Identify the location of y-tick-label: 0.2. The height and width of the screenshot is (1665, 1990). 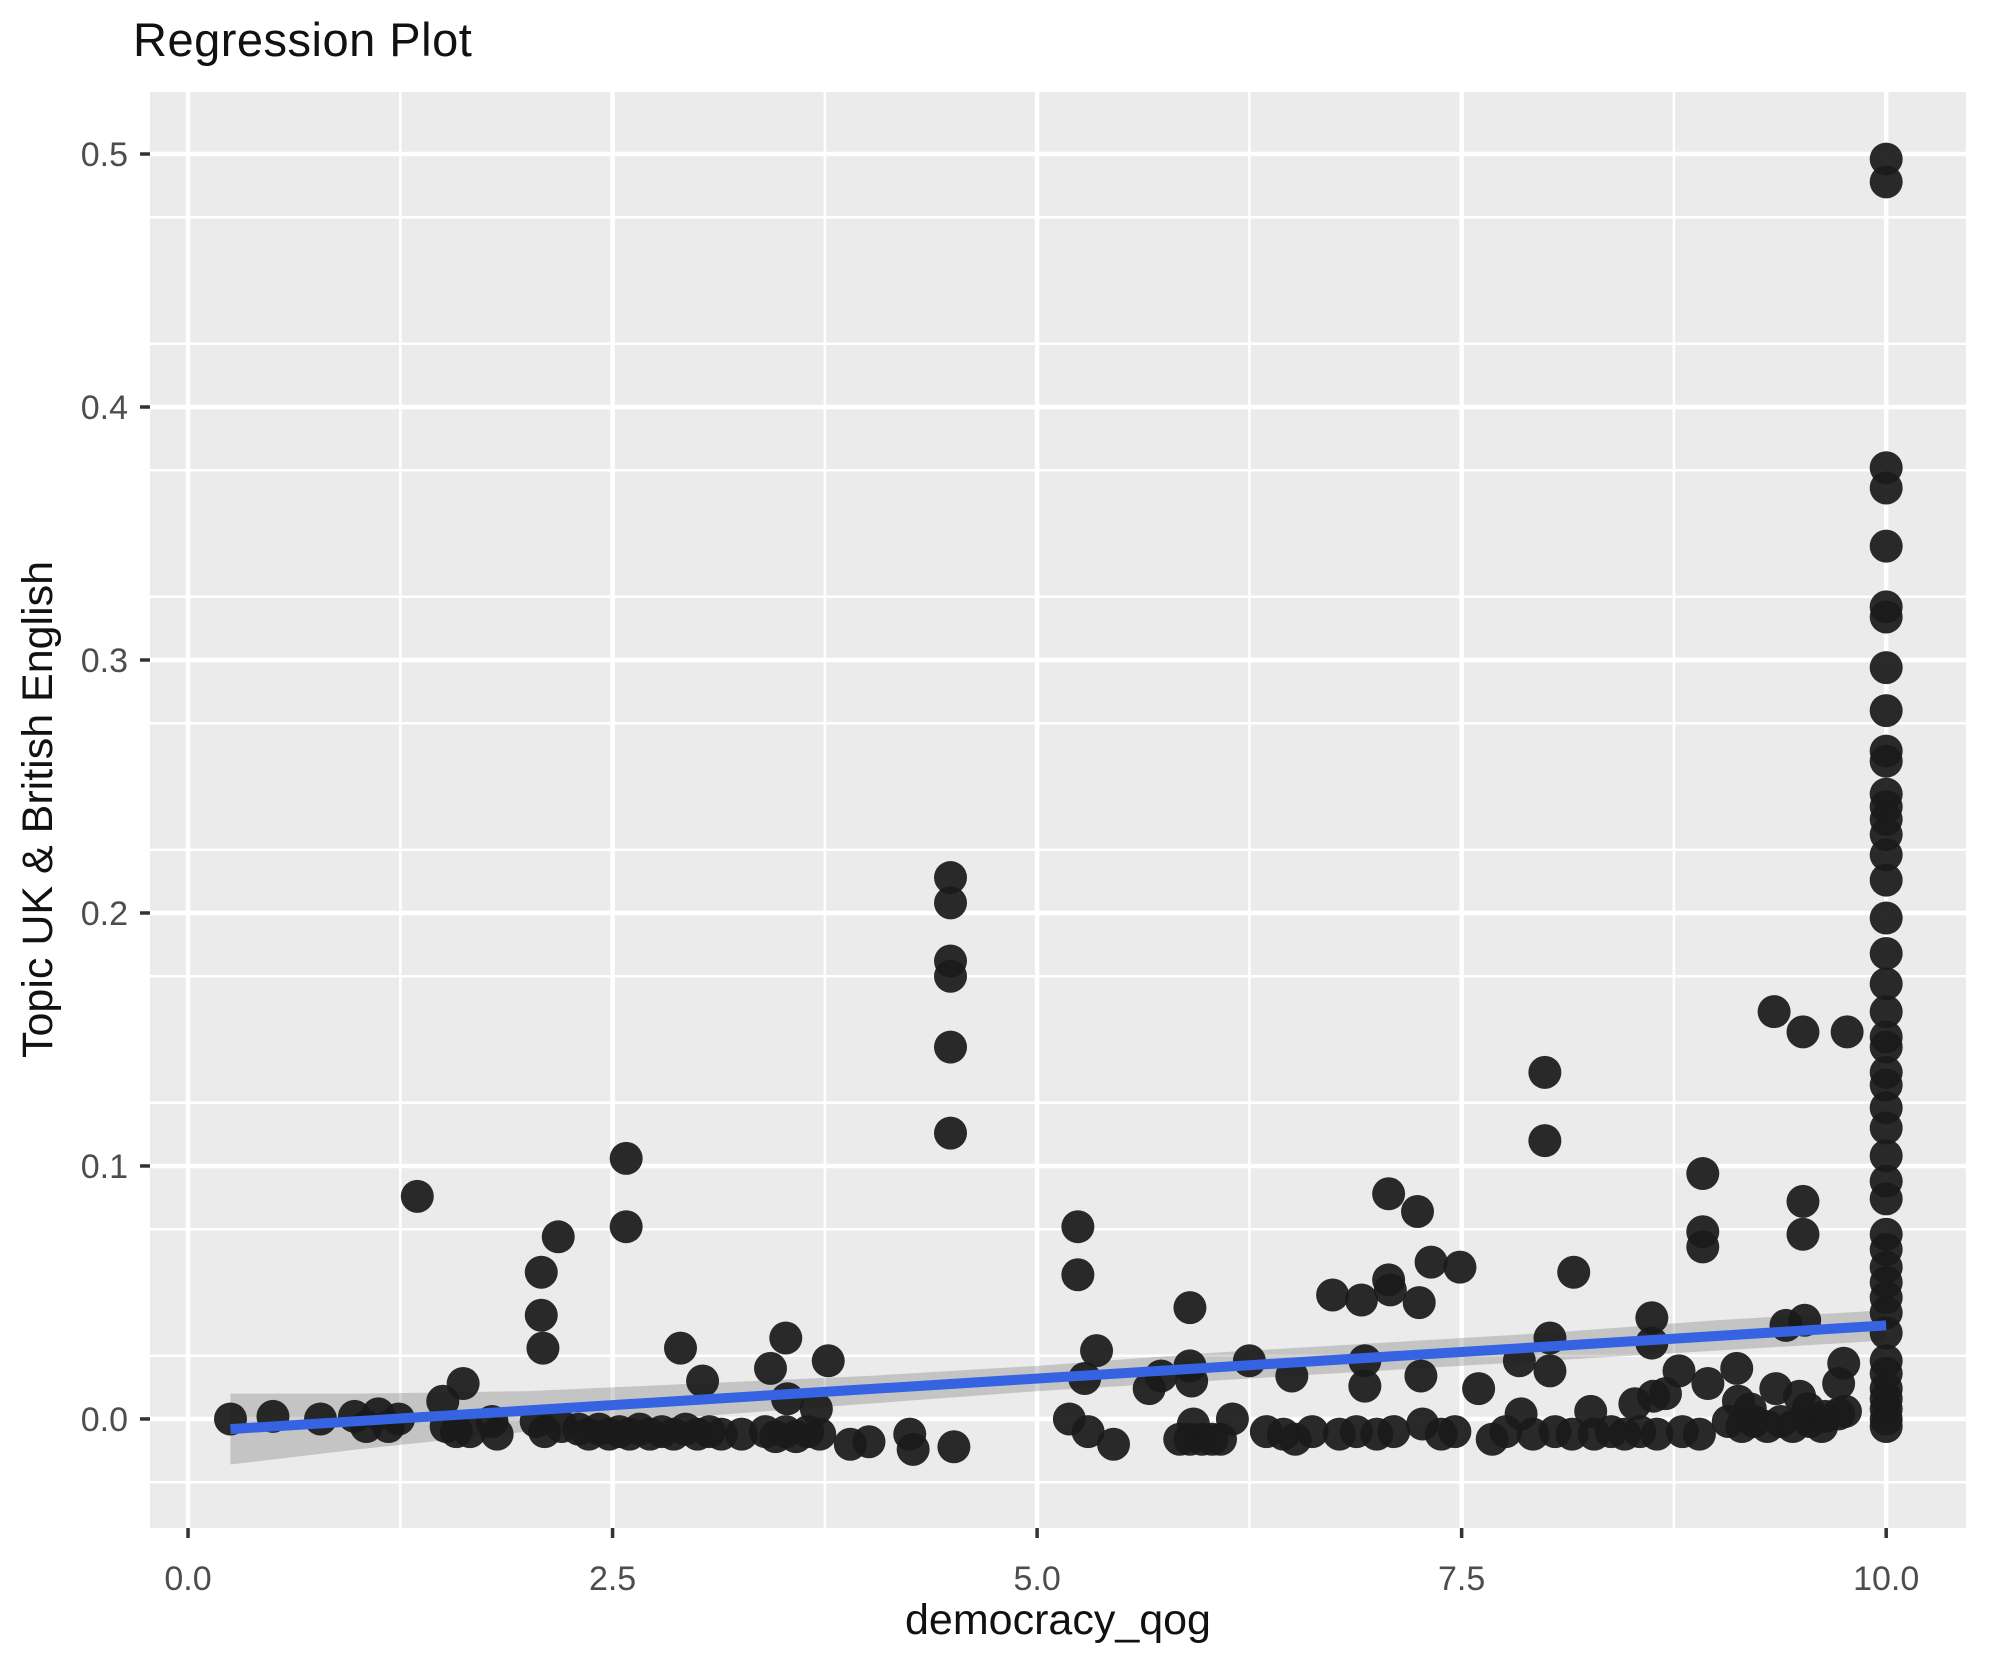
(104, 914).